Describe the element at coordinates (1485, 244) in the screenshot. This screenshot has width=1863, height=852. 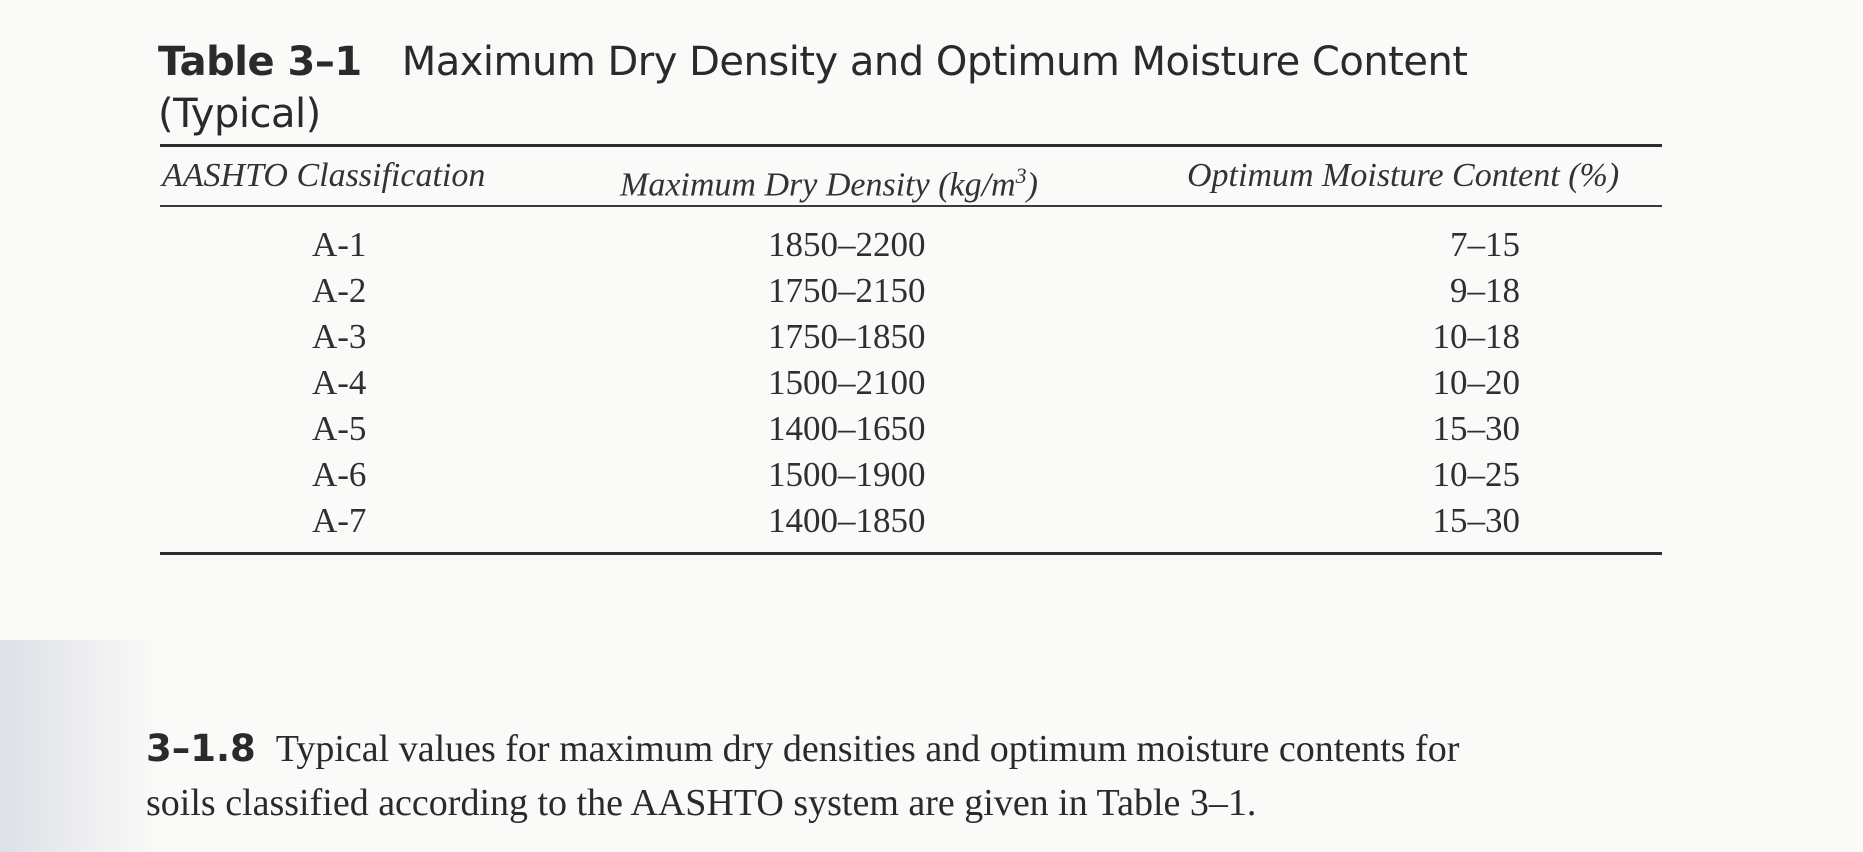
I see `cell-moisture: 7–15` at that location.